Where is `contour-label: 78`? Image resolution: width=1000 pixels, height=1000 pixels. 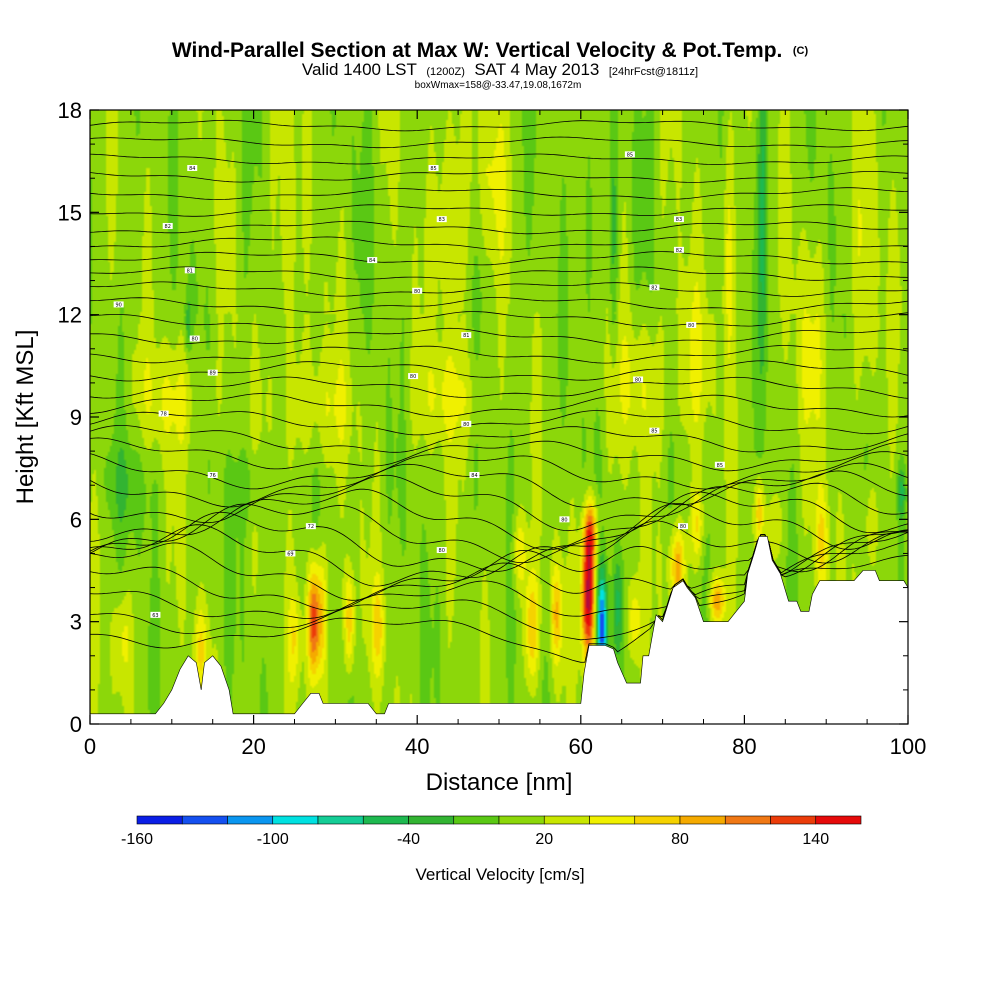
contour-label: 78 is located at coordinates (163, 415).